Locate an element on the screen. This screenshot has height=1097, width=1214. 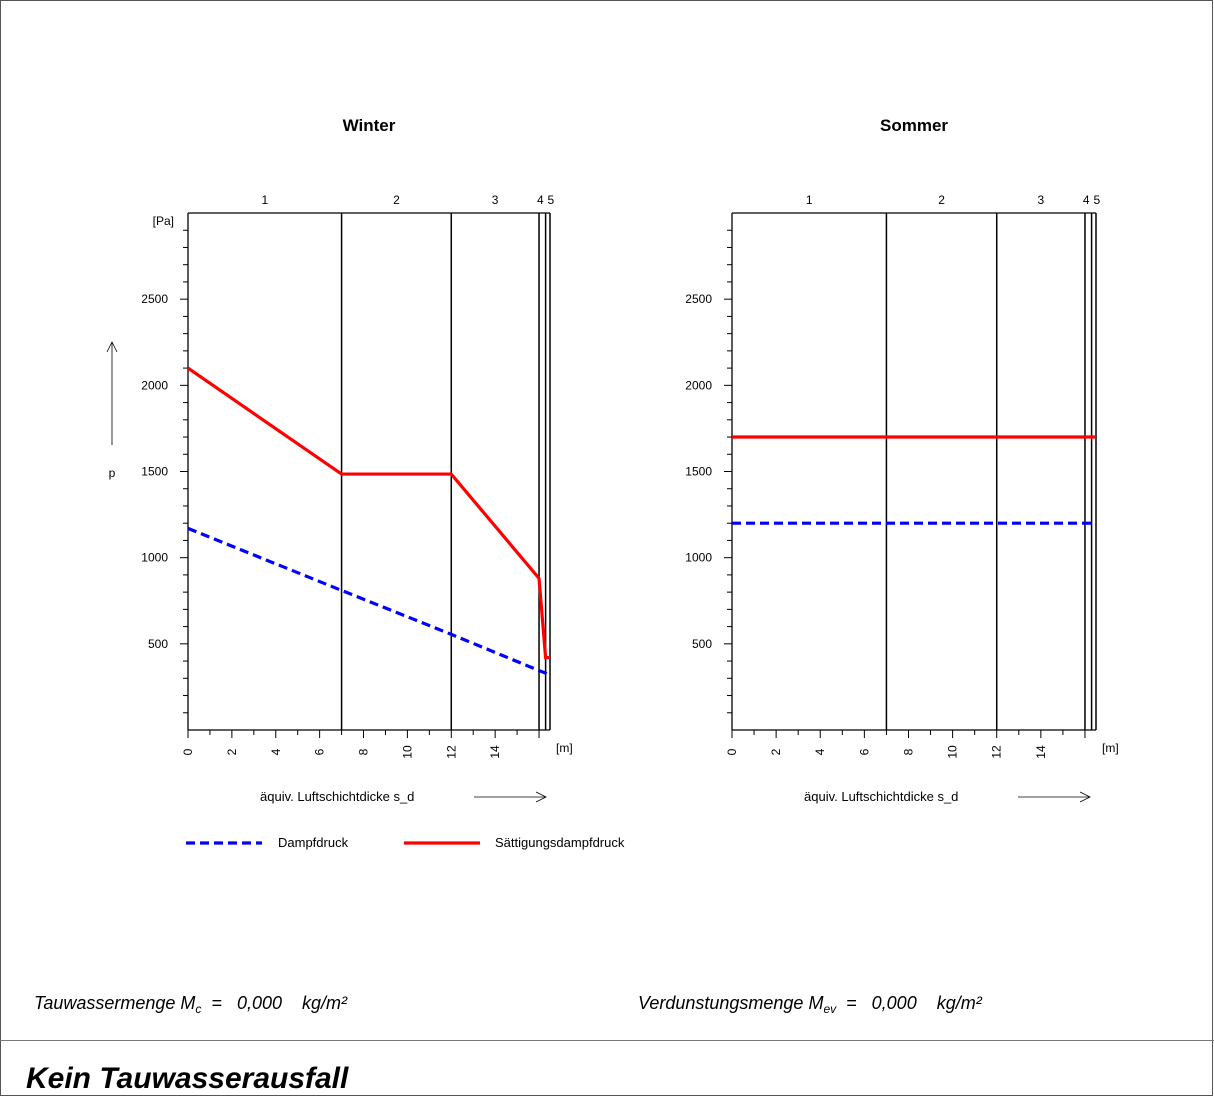
y-axis-label: p is located at coordinates (112, 473).